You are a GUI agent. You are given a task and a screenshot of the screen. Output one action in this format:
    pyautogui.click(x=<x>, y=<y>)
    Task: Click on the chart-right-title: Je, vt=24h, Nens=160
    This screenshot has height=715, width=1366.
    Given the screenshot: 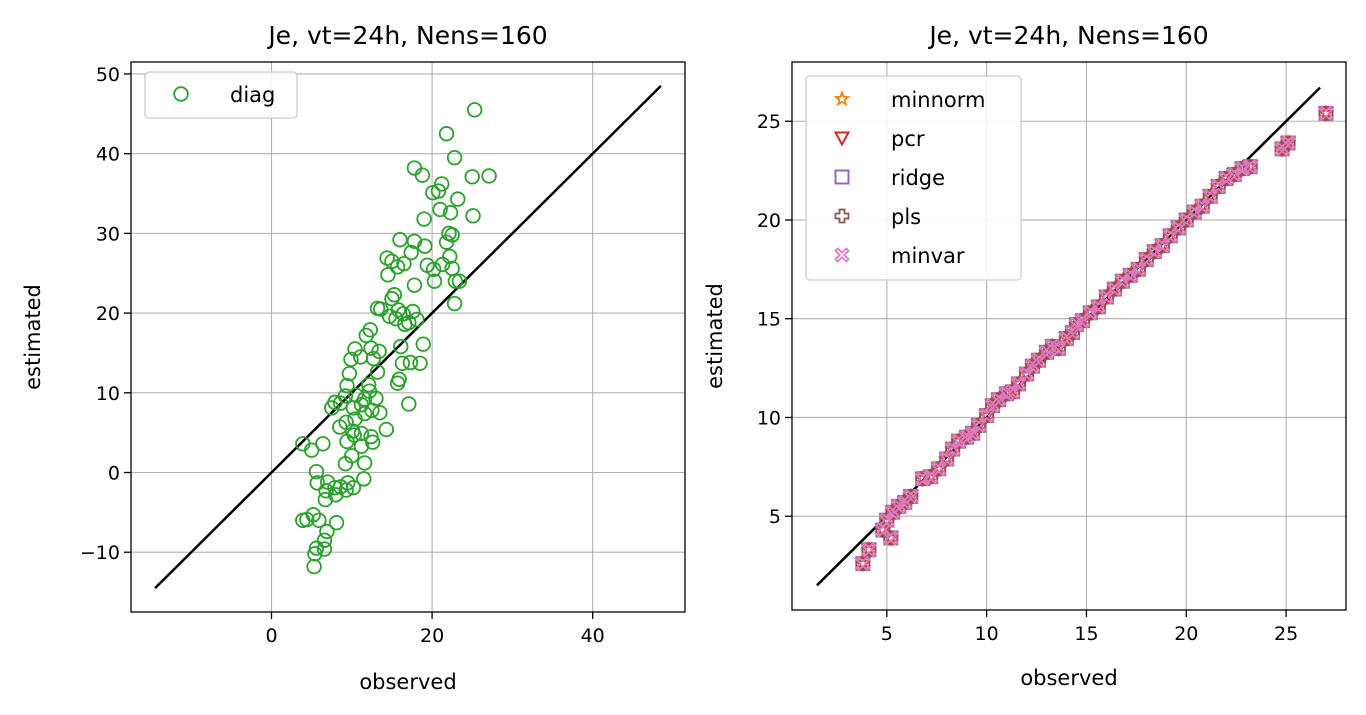 What is the action you would take?
    pyautogui.click(x=1067, y=35)
    